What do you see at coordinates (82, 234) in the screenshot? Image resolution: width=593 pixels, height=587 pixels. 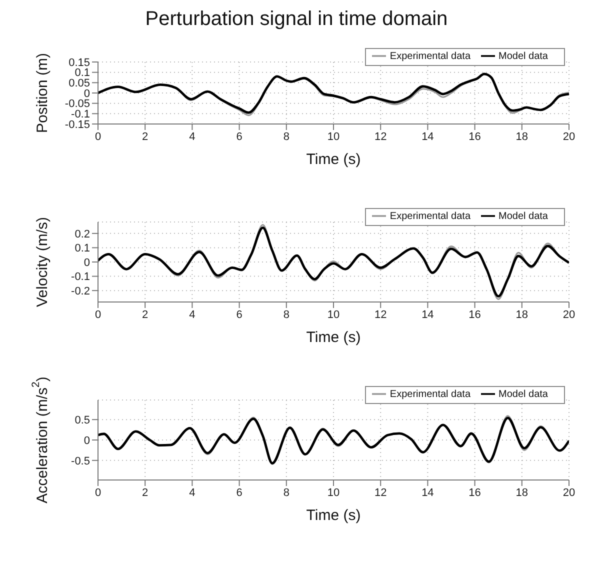 I see `y-tick-label: 0.2` at bounding box center [82, 234].